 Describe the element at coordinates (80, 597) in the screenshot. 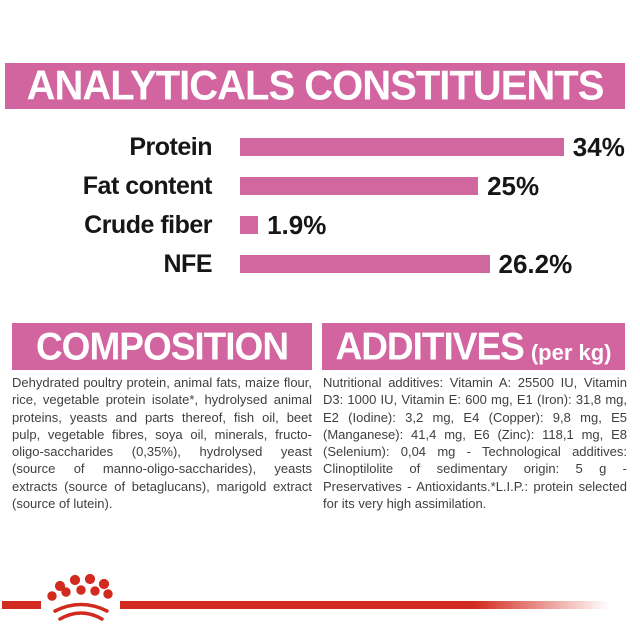

I see `royal-canin-crown-icon` at that location.